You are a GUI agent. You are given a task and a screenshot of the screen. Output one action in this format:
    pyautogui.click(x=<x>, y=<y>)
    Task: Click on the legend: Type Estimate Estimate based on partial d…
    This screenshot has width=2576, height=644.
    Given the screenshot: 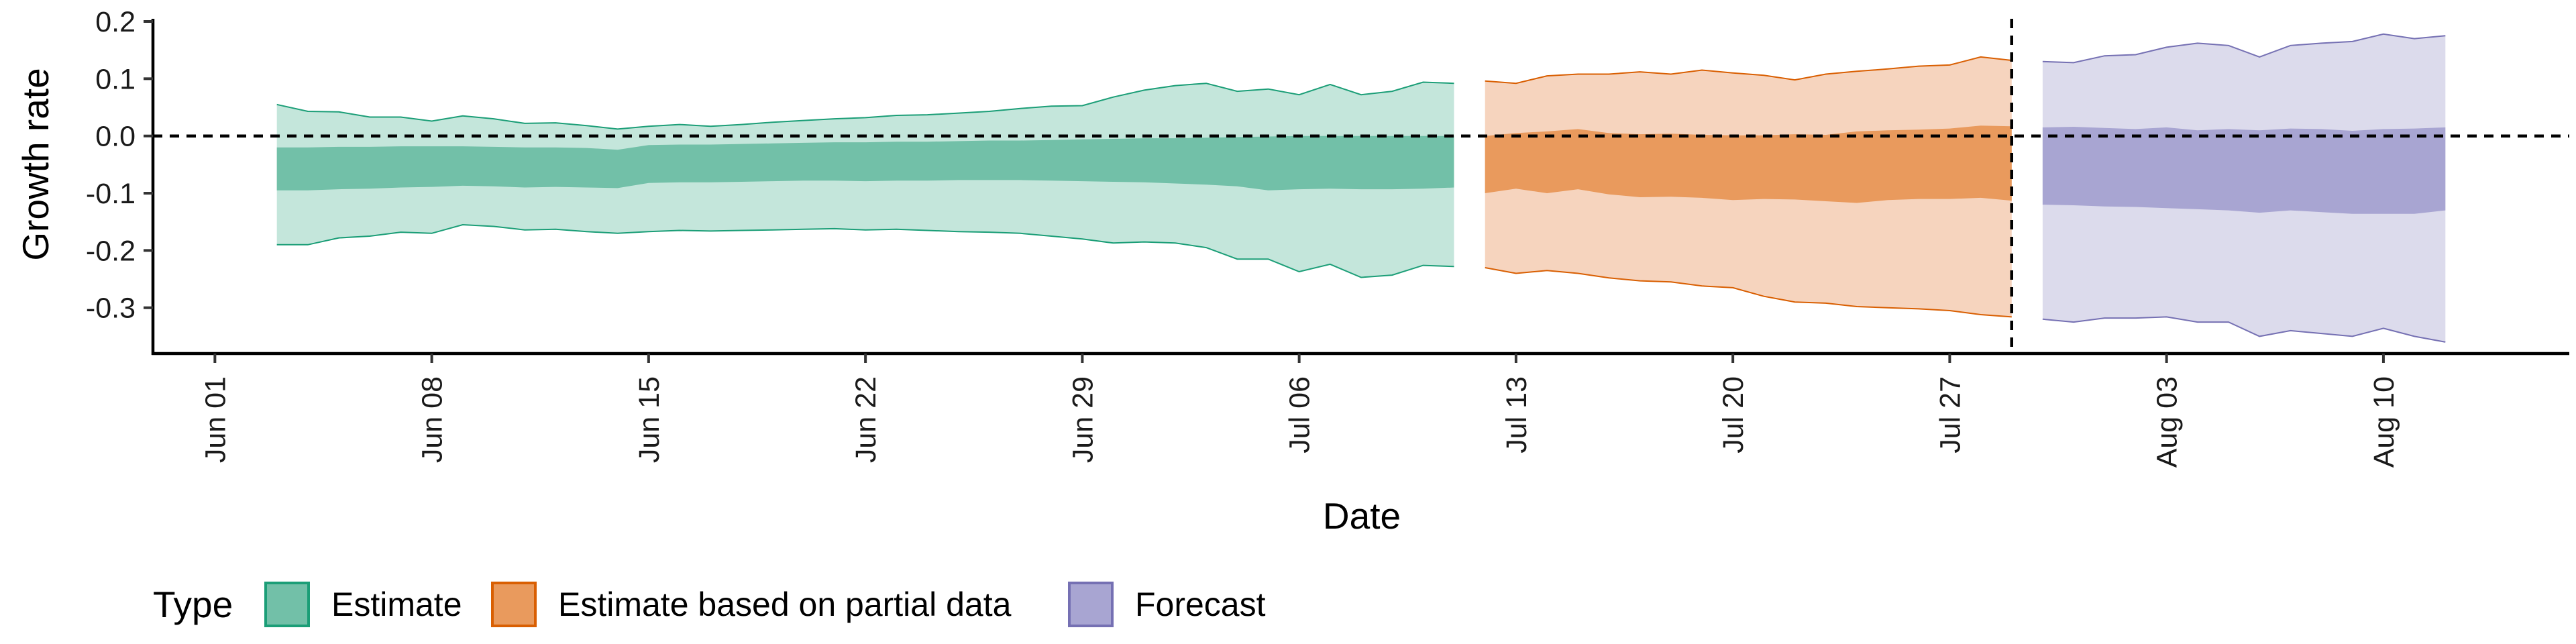 What is the action you would take?
    pyautogui.click(x=709, y=604)
    